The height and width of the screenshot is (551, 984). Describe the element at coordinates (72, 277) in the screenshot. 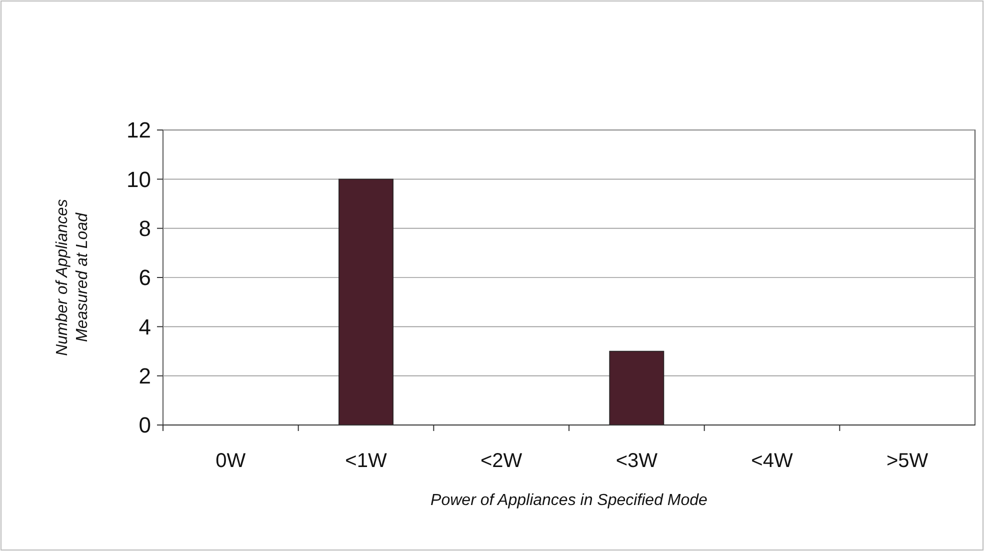

I see `y-axis-title: Number of Appliances Measured at Load` at that location.